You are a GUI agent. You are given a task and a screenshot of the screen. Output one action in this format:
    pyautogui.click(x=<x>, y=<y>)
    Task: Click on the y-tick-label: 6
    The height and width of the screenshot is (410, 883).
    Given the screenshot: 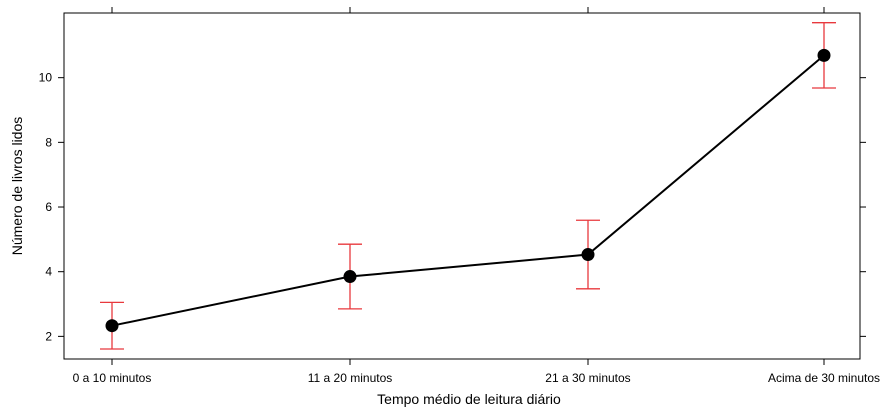 What is the action you would take?
    pyautogui.click(x=48, y=207)
    